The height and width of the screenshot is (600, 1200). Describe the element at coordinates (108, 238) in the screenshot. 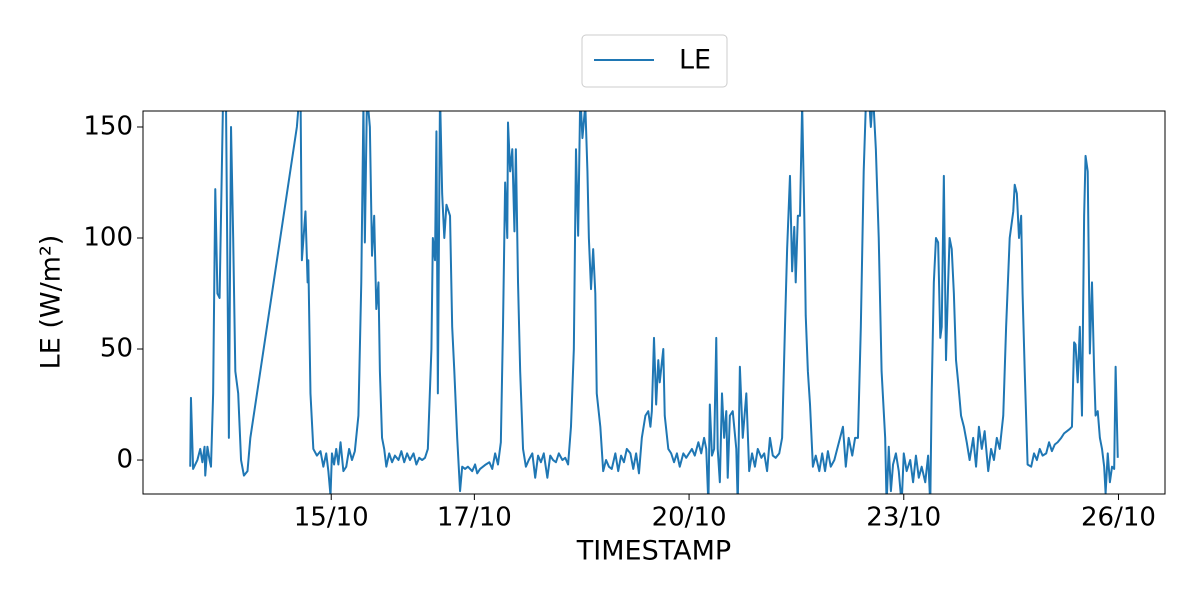

I see `y-tick-label: 100` at that location.